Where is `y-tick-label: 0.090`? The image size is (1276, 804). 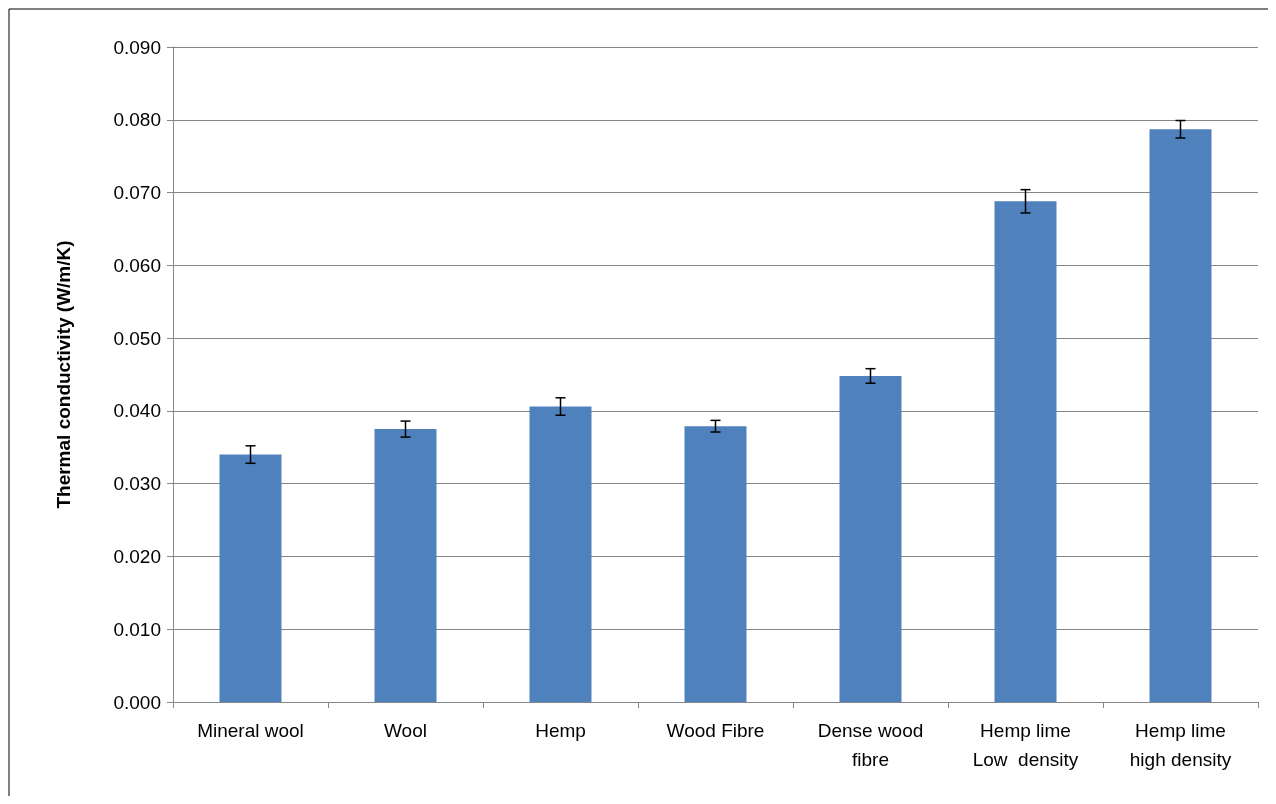 y-tick-label: 0.090 is located at coordinates (137, 47).